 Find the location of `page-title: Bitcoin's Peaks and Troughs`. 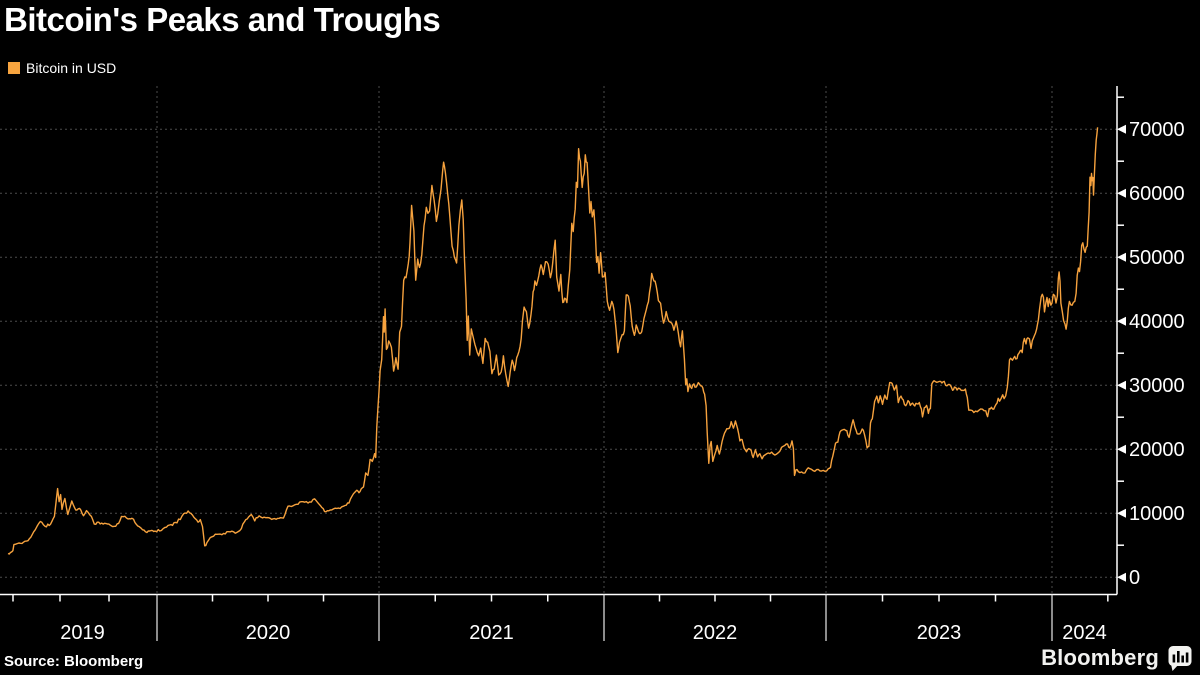

page-title: Bitcoin's Peaks and Troughs is located at coordinates (222, 19).